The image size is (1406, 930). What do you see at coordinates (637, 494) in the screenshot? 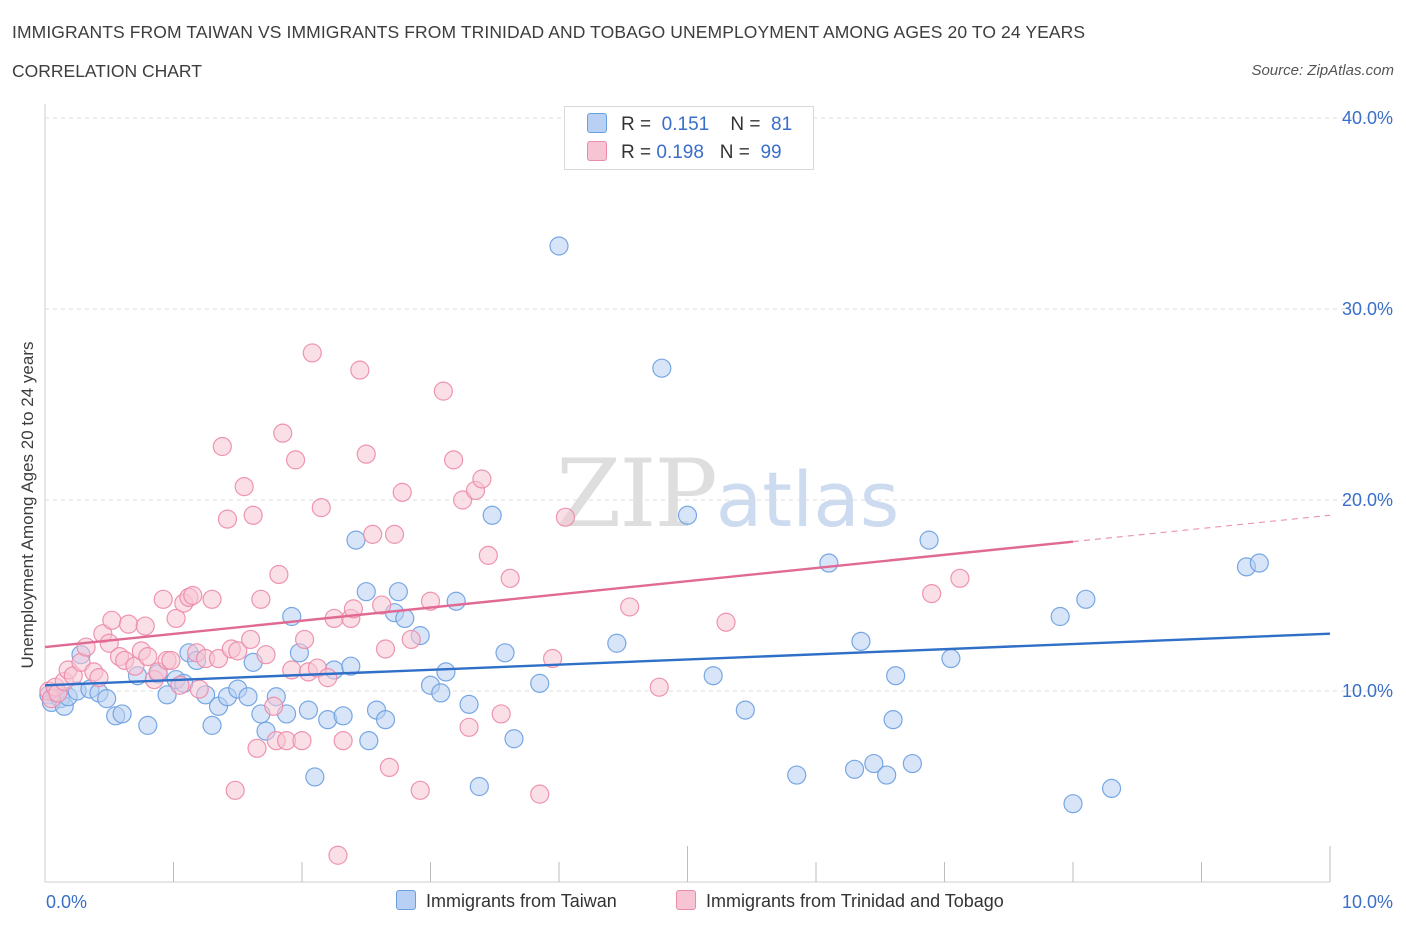
I see `watermark-zip: ZIP` at bounding box center [637, 494].